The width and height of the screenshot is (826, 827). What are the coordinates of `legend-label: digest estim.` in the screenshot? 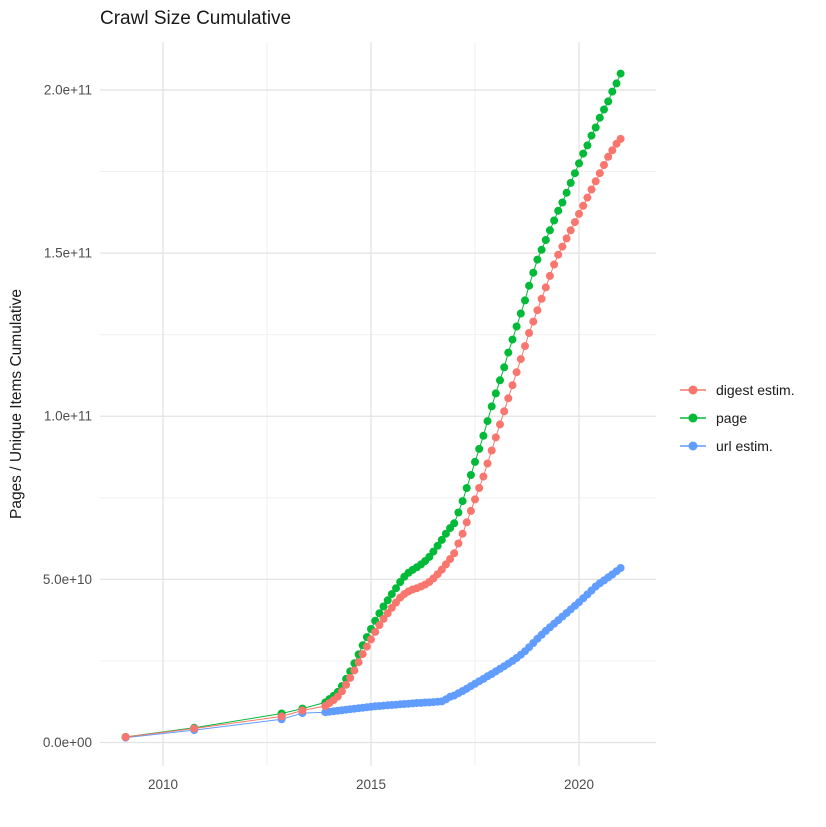 It's located at (755, 390).